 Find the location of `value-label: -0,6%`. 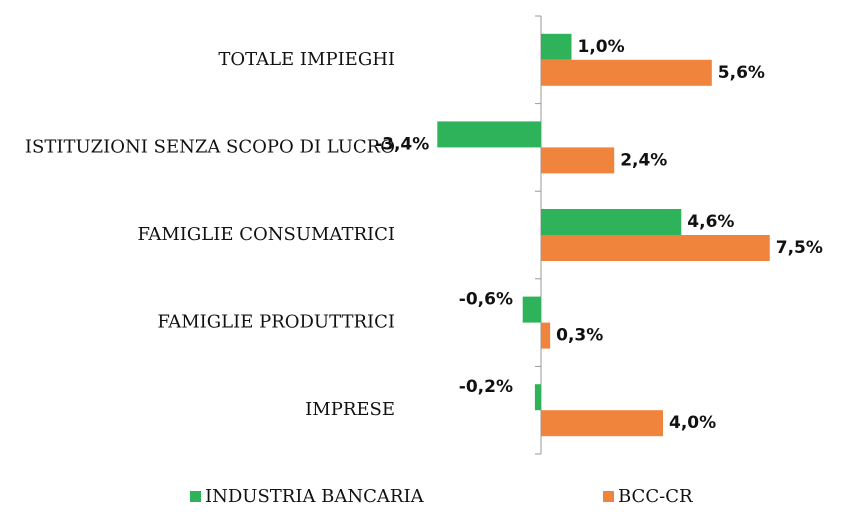

value-label: -0,6% is located at coordinates (486, 300).